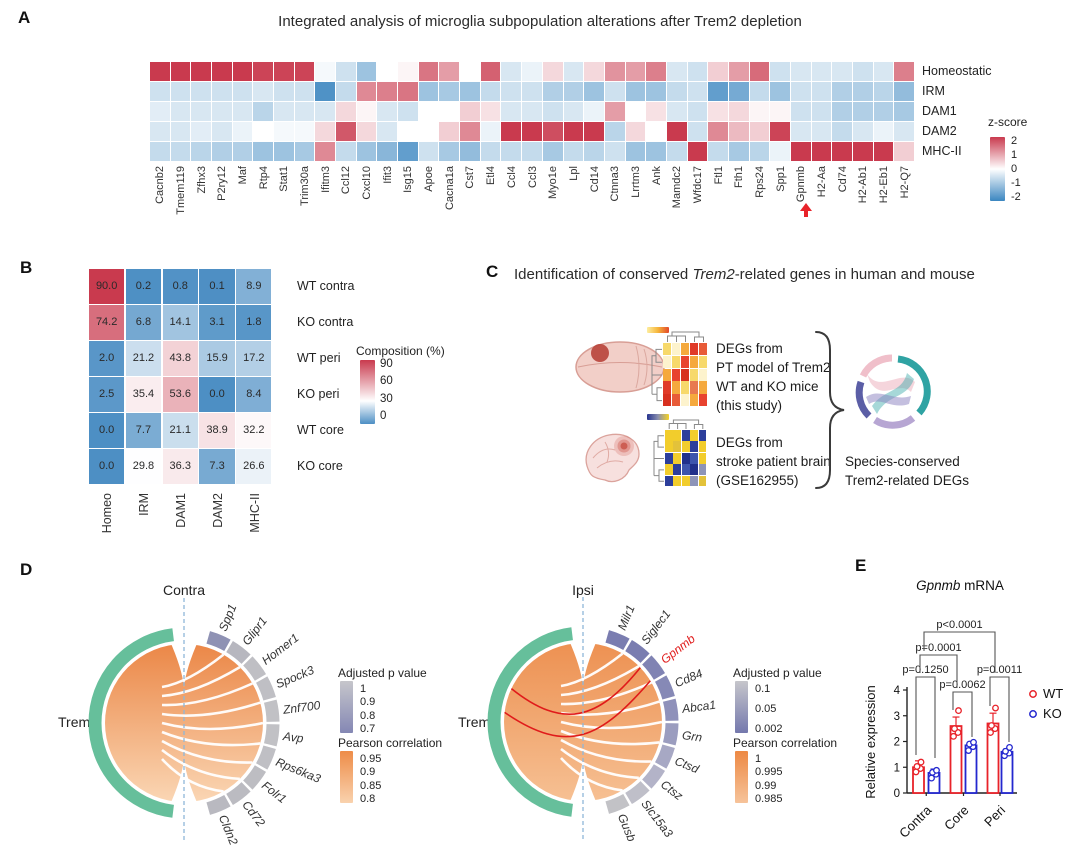  What do you see at coordinates (263, 178) in the screenshot?
I see `gene-label: Rtp4` at bounding box center [263, 178].